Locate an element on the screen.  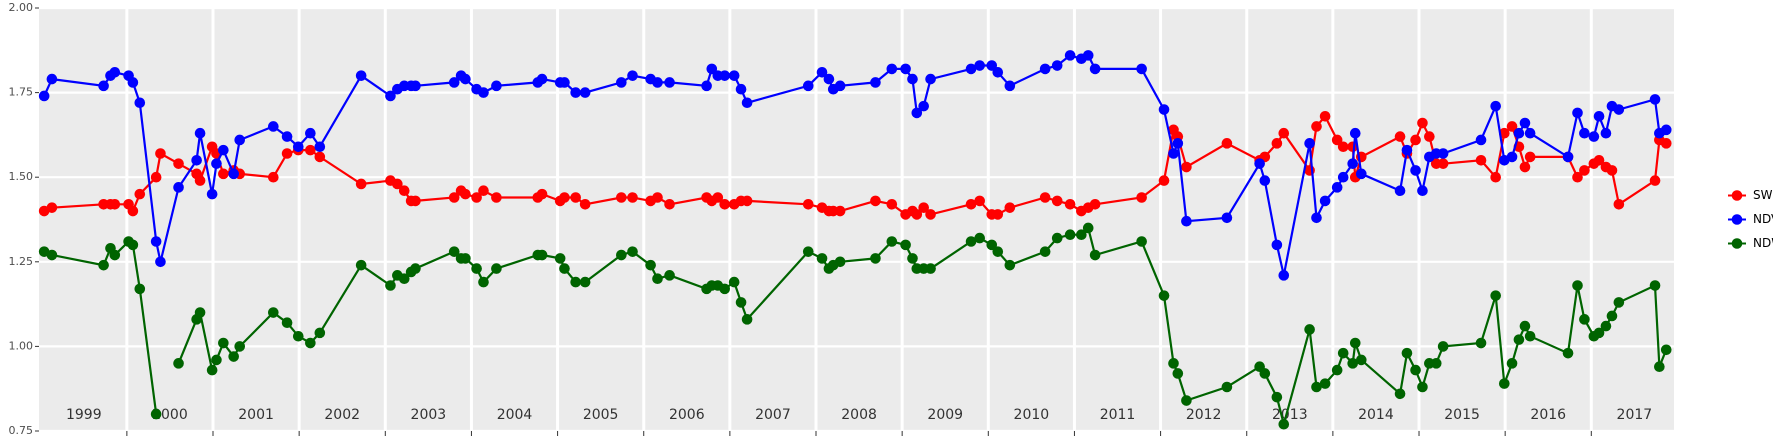
year-label: 2008 is located at coordinates (859, 415).